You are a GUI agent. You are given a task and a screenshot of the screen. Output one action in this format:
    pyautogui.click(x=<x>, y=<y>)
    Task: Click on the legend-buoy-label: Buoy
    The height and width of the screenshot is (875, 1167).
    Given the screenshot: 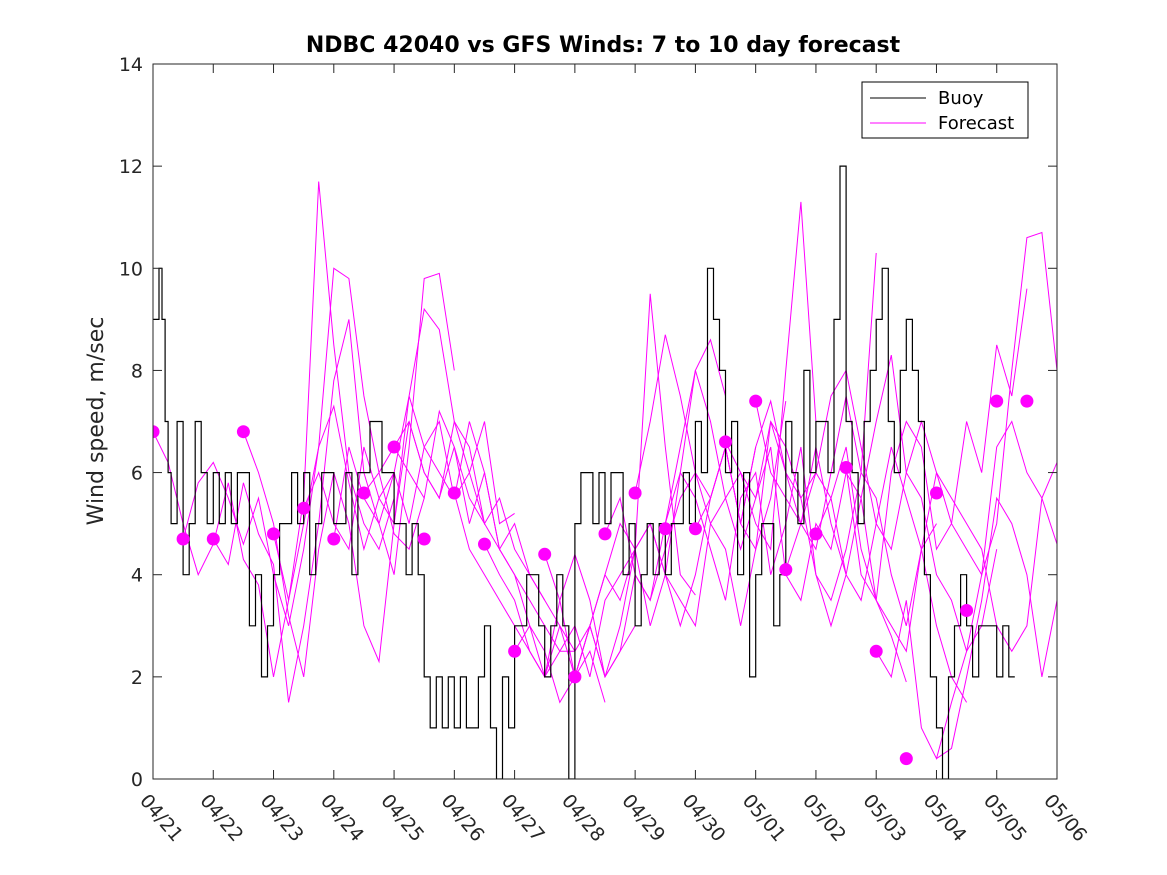 What is the action you would take?
    pyautogui.click(x=961, y=98)
    